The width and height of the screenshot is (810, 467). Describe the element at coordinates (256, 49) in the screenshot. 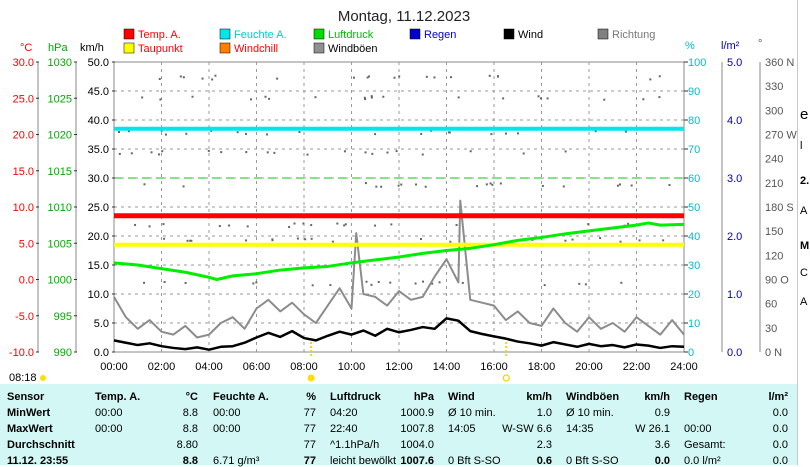

I see `legend-label: Windchill` at that location.